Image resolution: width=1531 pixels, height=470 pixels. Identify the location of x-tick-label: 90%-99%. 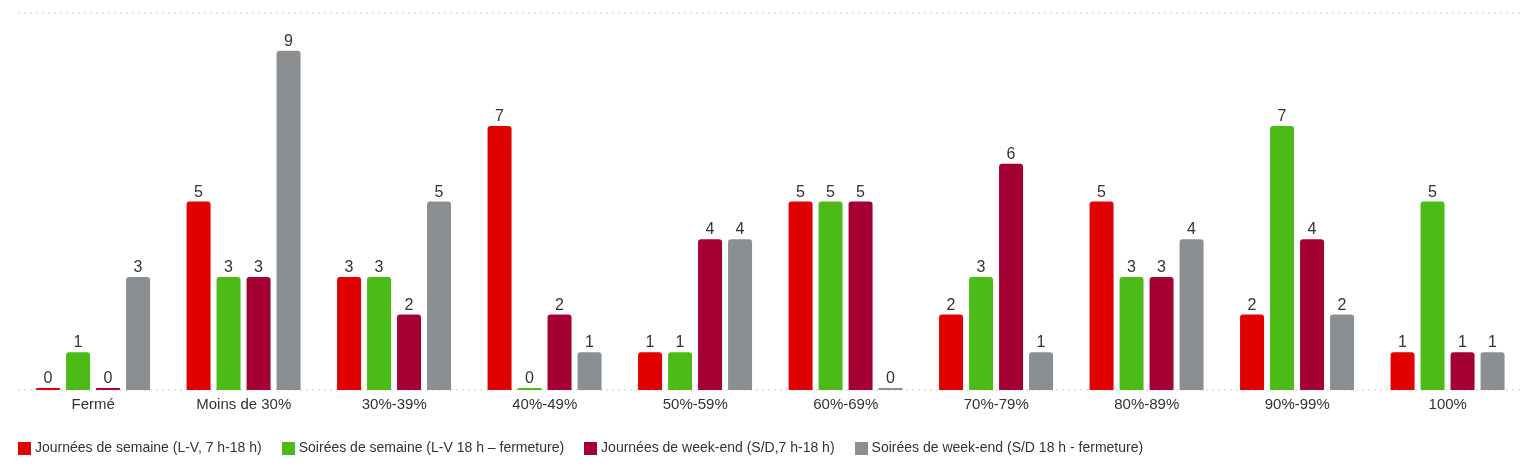
(1297, 403).